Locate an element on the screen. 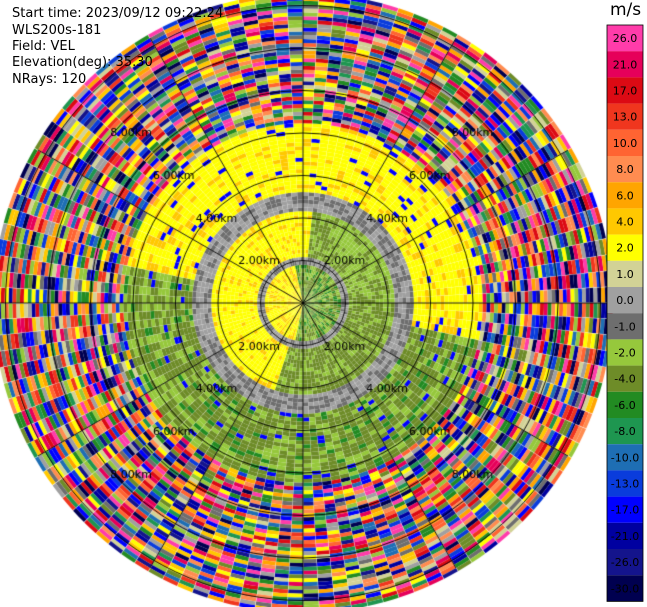 This screenshot has height=607, width=647. colorbar-tick-label: 4.0 is located at coordinates (625, 222).